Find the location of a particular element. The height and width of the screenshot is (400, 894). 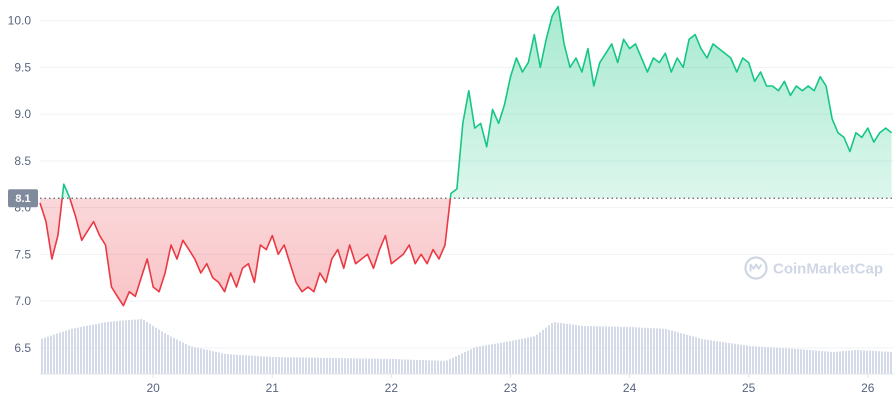

y-tick-label: 7.5 is located at coordinates (22, 254).